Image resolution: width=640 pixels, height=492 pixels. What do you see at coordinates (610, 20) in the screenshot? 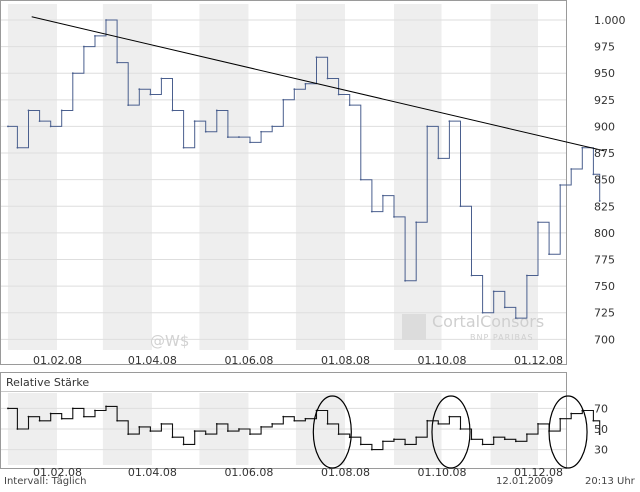
I see `y-tick-label: 1.000` at bounding box center [610, 20].